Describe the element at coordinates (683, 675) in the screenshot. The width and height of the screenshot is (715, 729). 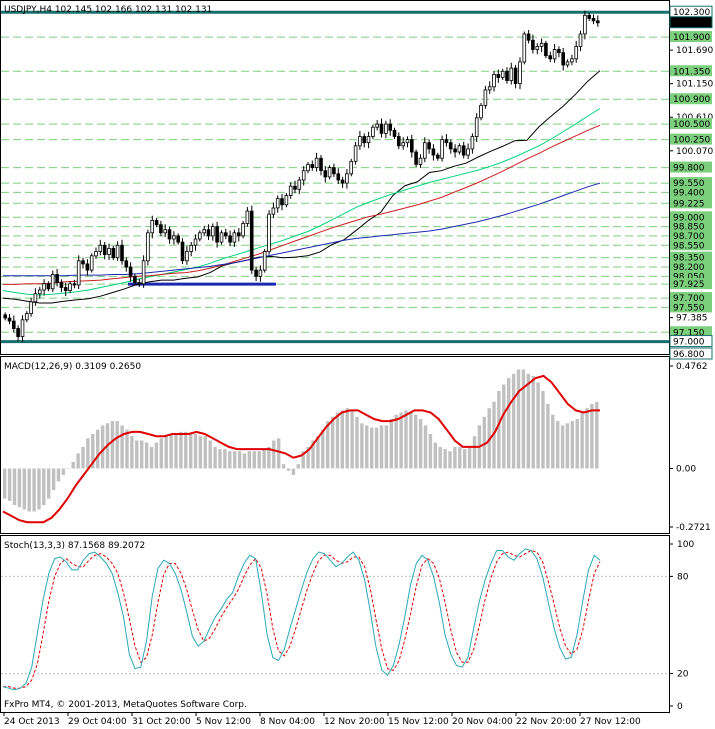
I see `stoch-tick-label: 20` at that location.